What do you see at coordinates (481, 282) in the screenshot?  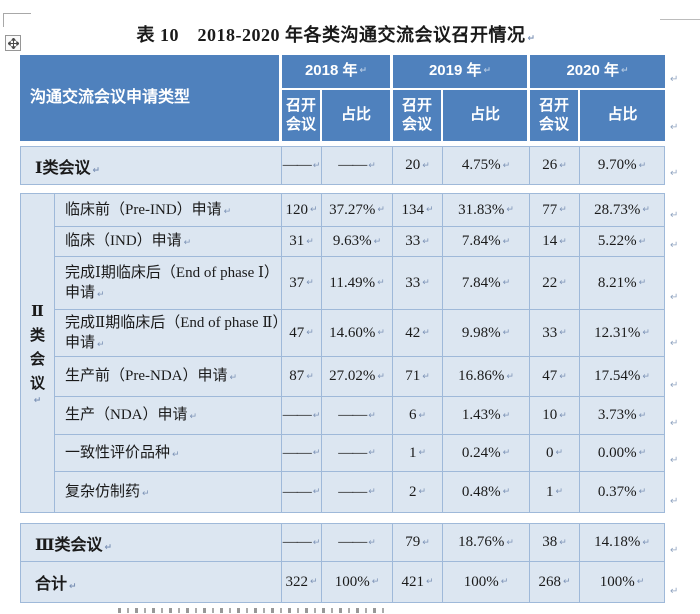 I see `cell-value: 7.84%` at bounding box center [481, 282].